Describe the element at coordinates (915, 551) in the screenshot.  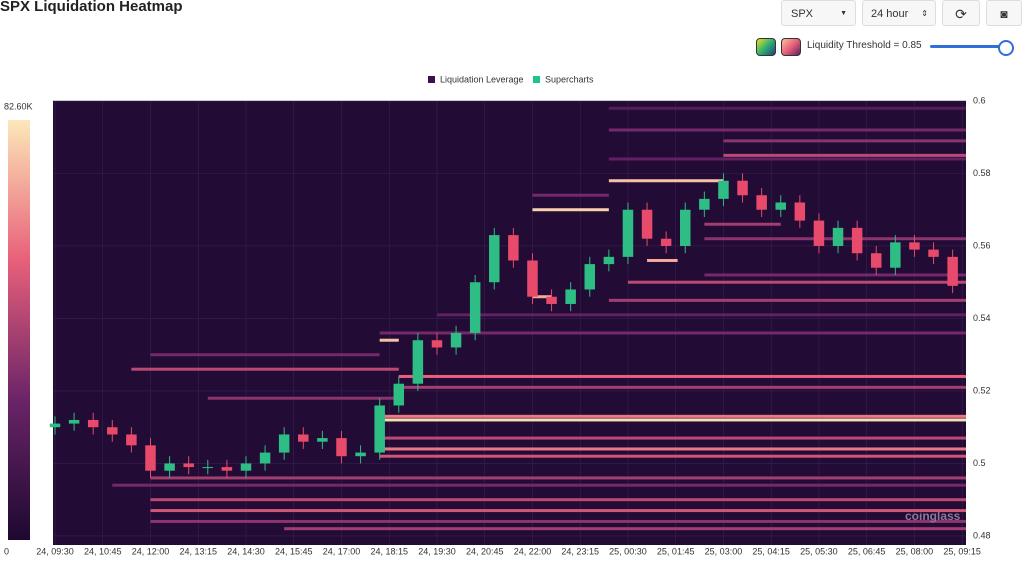
I see `x-tick-label: 25, 08:00` at that location.